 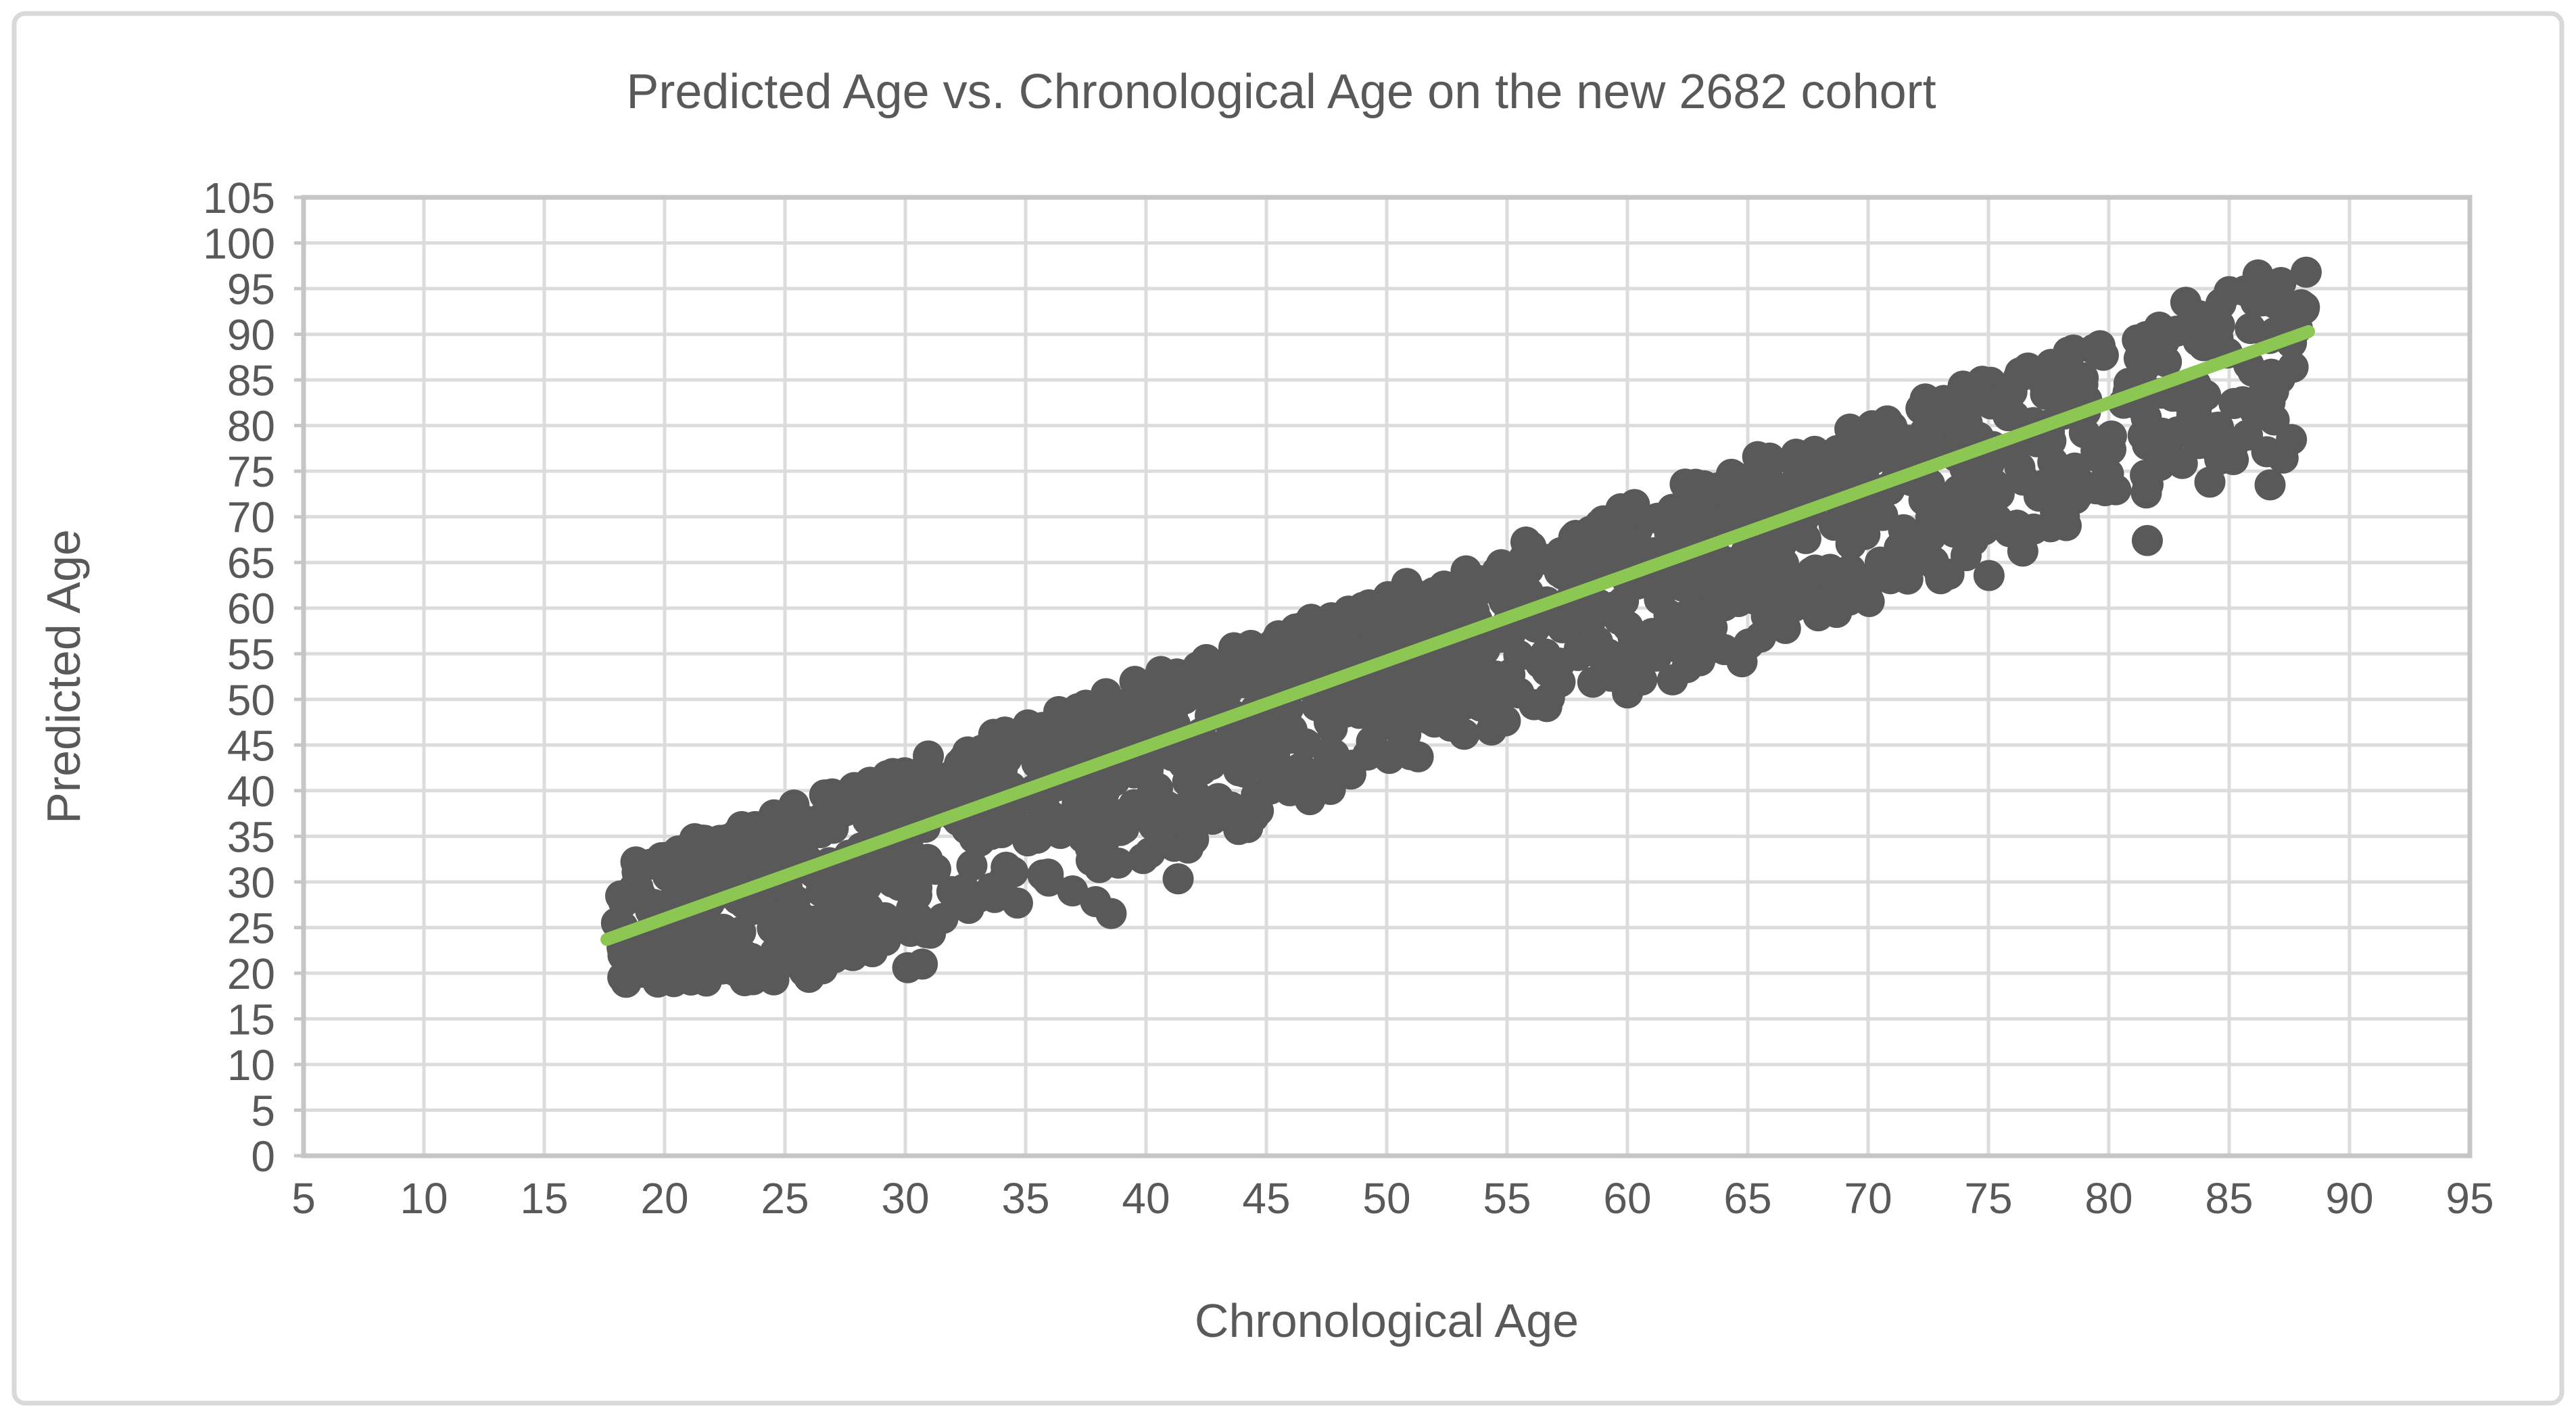 I want to click on x-tick-label: 75, so click(x=1988, y=1198).